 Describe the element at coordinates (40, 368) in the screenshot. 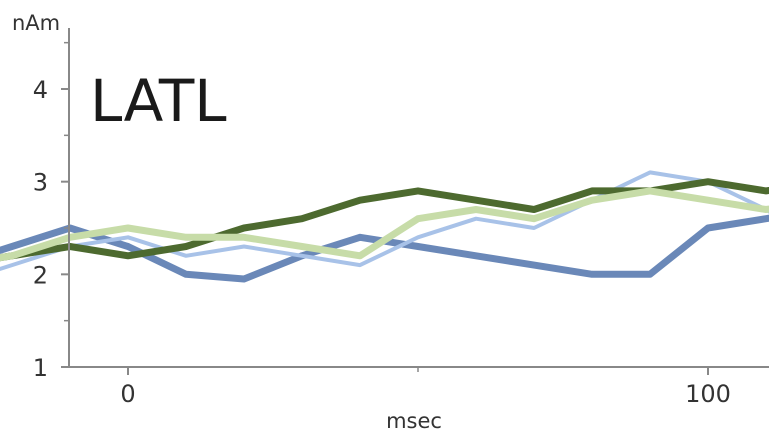

I see `y-tick-label-1: 1` at that location.